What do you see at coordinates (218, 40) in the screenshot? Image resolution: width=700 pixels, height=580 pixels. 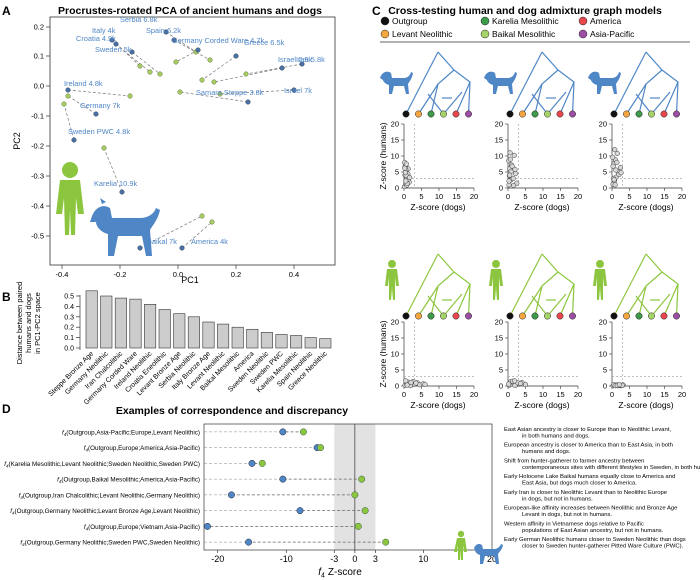 I see `pca-point-label: Germany Corded Ware 4.7k` at bounding box center [218, 40].